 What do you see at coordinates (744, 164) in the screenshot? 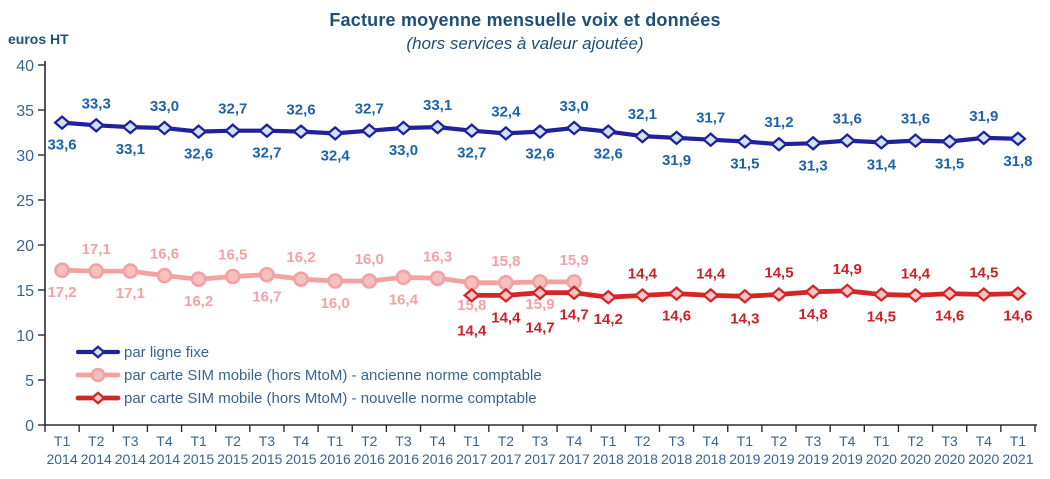
I see `data-label: 31,5` at bounding box center [744, 164].